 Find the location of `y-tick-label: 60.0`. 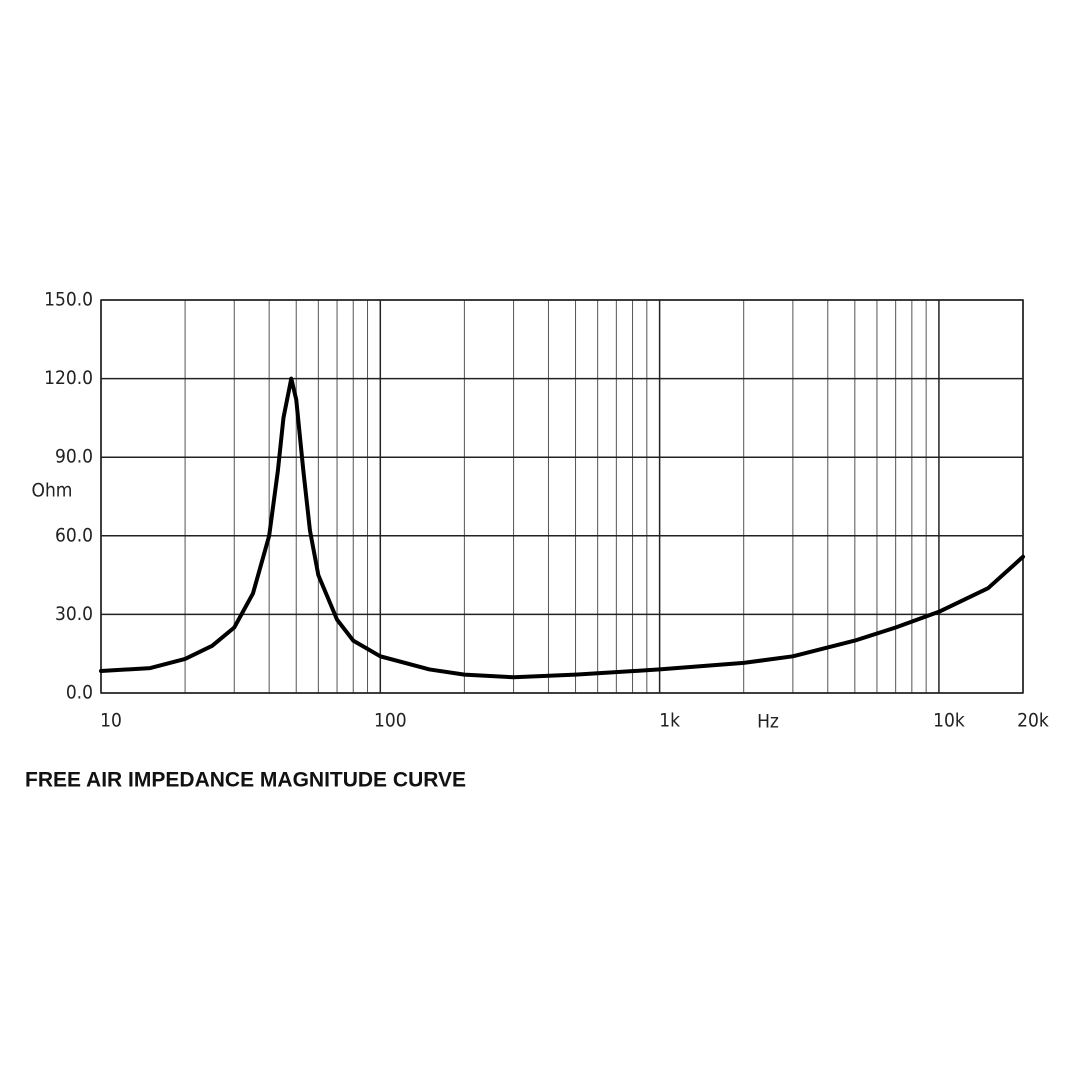

y-tick-label: 60.0 is located at coordinates (74, 535).